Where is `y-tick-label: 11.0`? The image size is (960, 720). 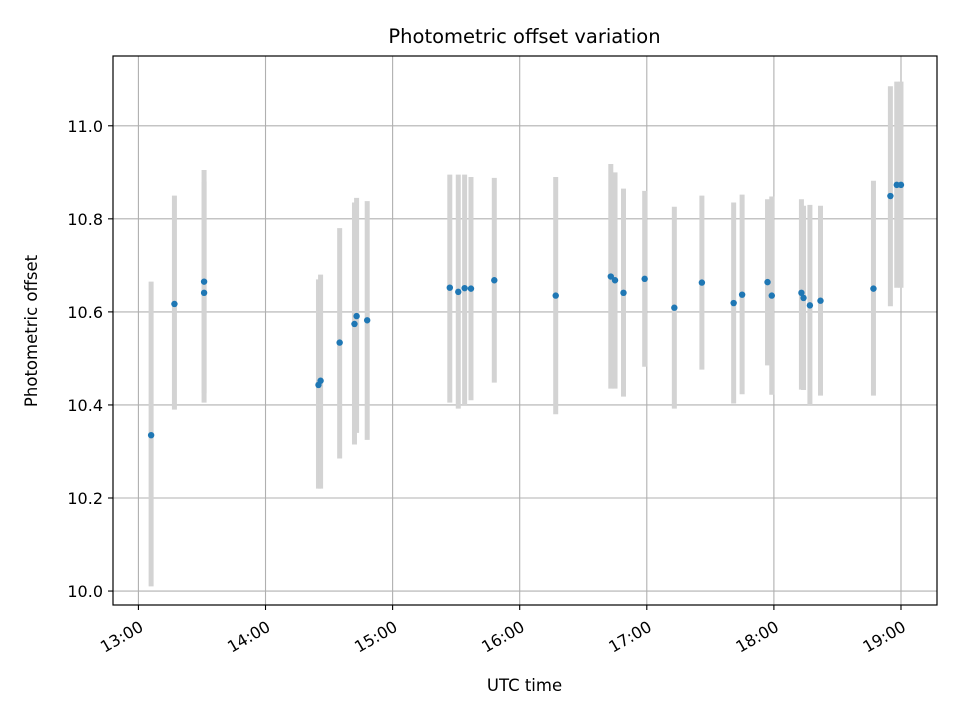 y-tick-label: 11.0 is located at coordinates (85, 126).